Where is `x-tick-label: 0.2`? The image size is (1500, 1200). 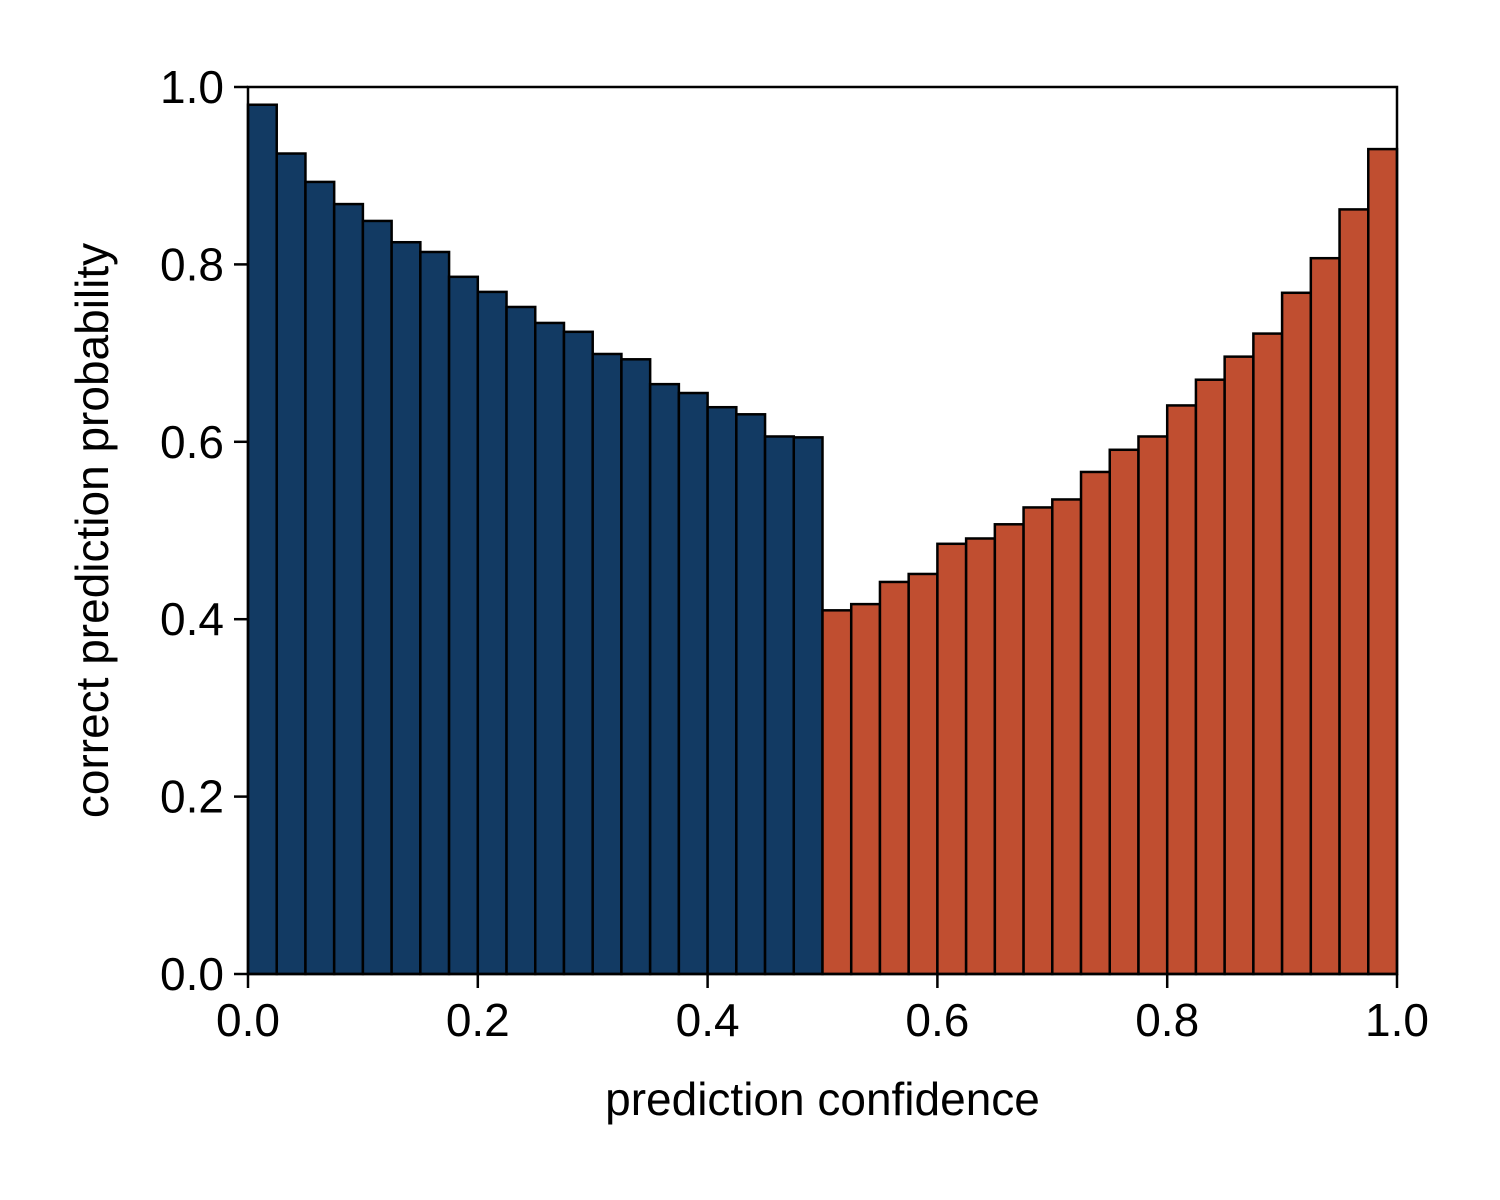
x-tick-label: 0.2 is located at coordinates (478, 1020).